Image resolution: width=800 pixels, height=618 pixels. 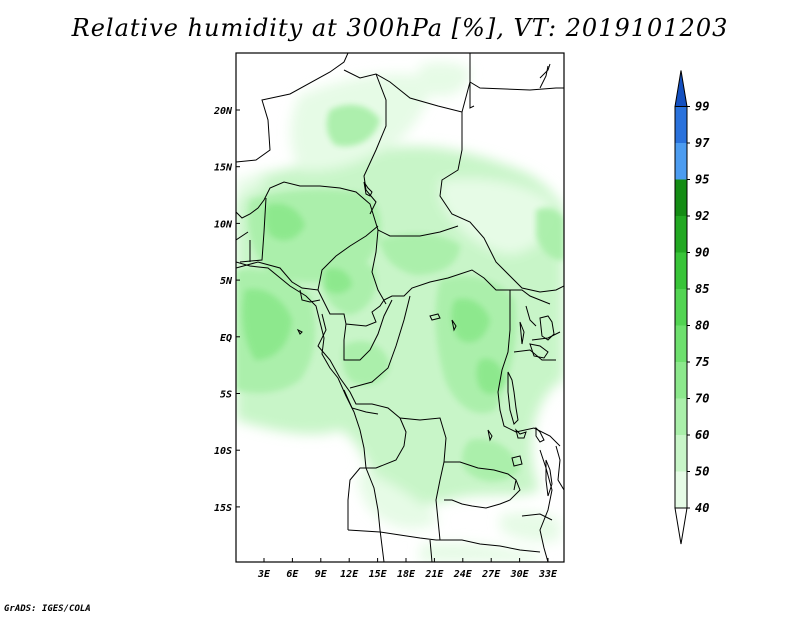 What do you see at coordinates (226, 395) in the screenshot?
I see `lat-tick-label: 5S` at bounding box center [226, 395].